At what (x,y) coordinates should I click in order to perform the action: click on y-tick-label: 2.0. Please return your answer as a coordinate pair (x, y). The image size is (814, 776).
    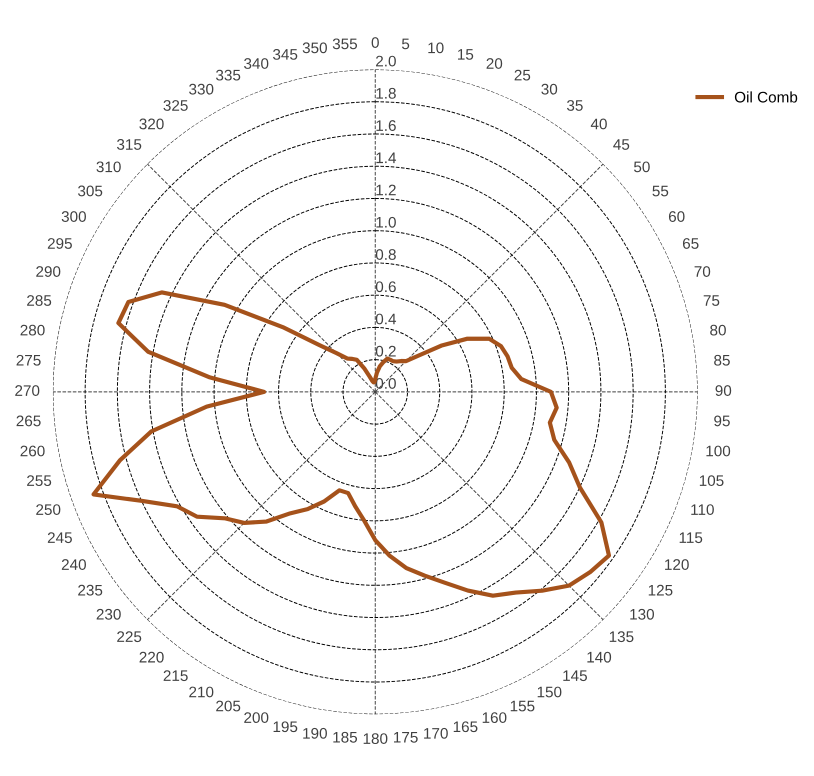
    Looking at the image, I should click on (386, 61).